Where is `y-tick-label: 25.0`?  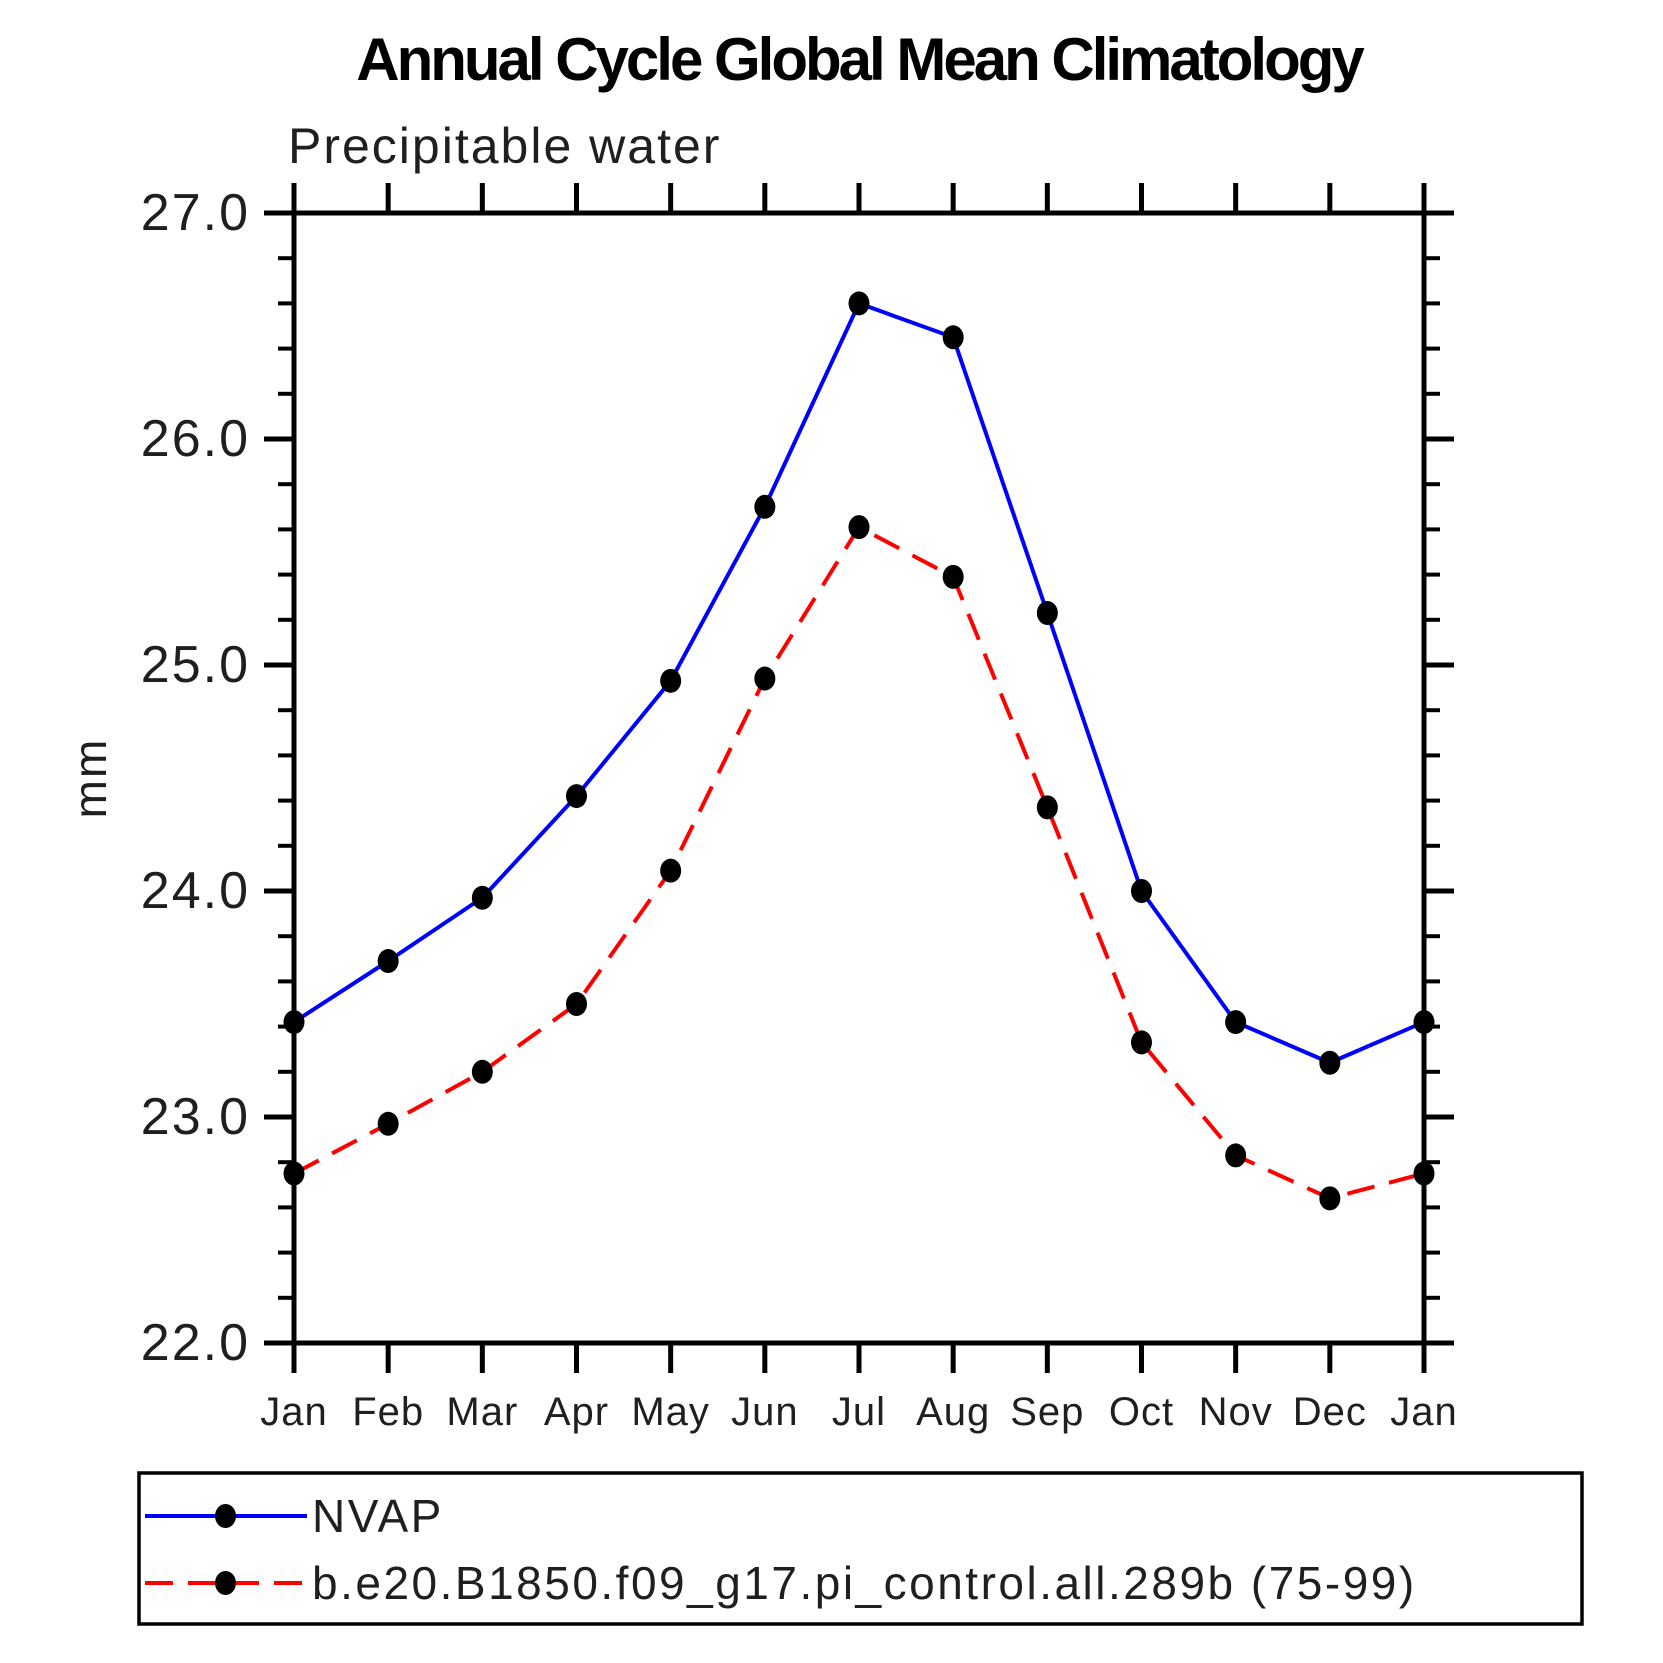 y-tick-label: 25.0 is located at coordinates (195, 665).